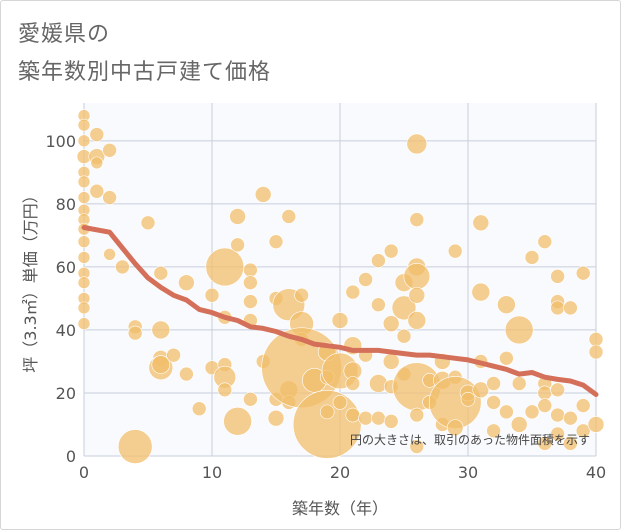  I want to click on y-tick-label: 20, so click(66, 393).